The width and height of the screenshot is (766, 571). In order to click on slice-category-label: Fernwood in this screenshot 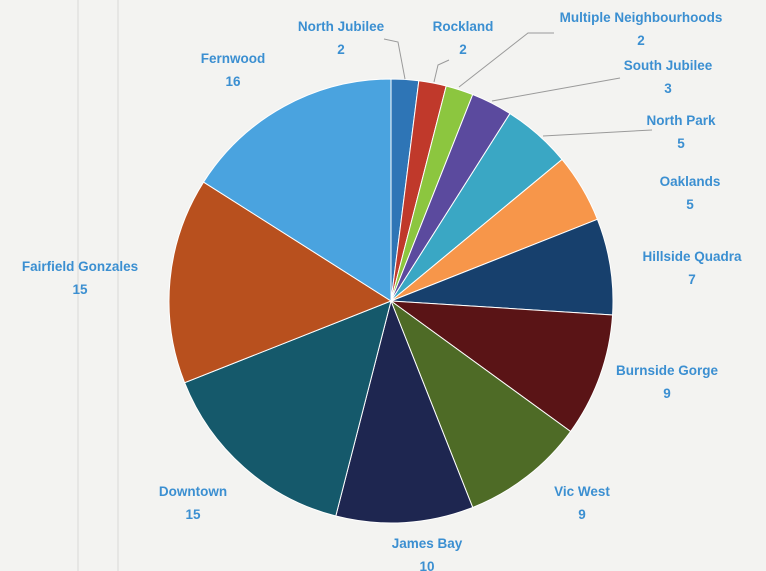, I will do `click(233, 58)`.